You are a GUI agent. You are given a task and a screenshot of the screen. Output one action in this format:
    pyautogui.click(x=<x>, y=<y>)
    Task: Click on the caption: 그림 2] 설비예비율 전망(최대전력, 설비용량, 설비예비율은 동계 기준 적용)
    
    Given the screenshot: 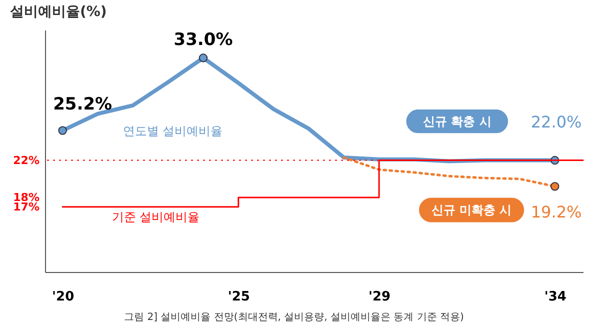 What is the action you would take?
    pyautogui.click(x=294, y=317)
    